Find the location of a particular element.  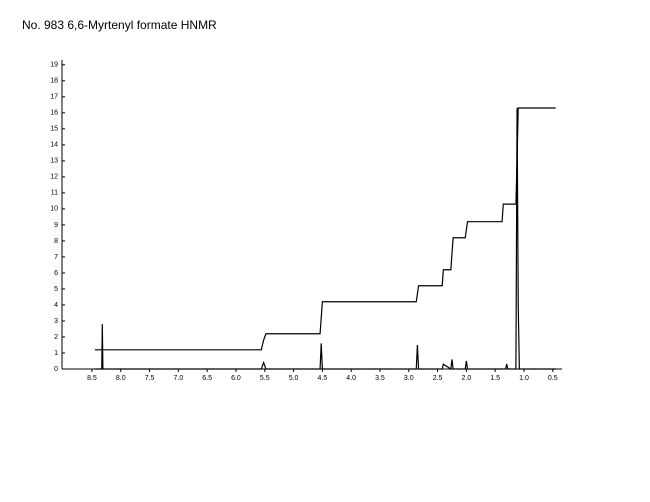

y-tick-label: 10 is located at coordinates (54, 209).